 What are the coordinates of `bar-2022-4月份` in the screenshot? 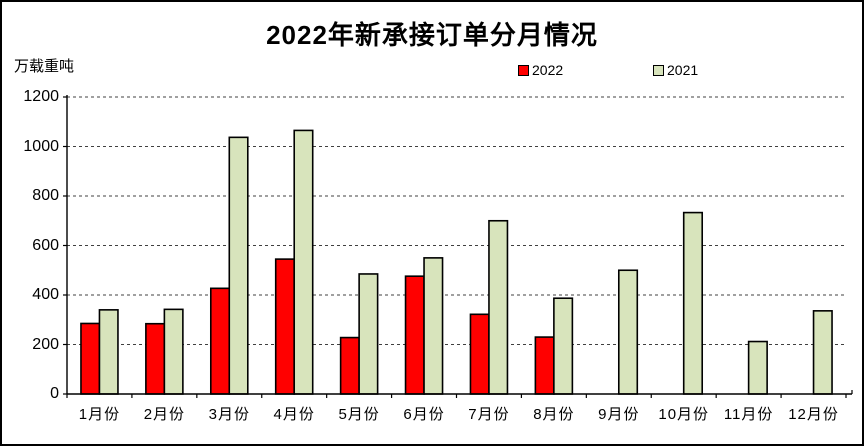 It's located at (285, 326).